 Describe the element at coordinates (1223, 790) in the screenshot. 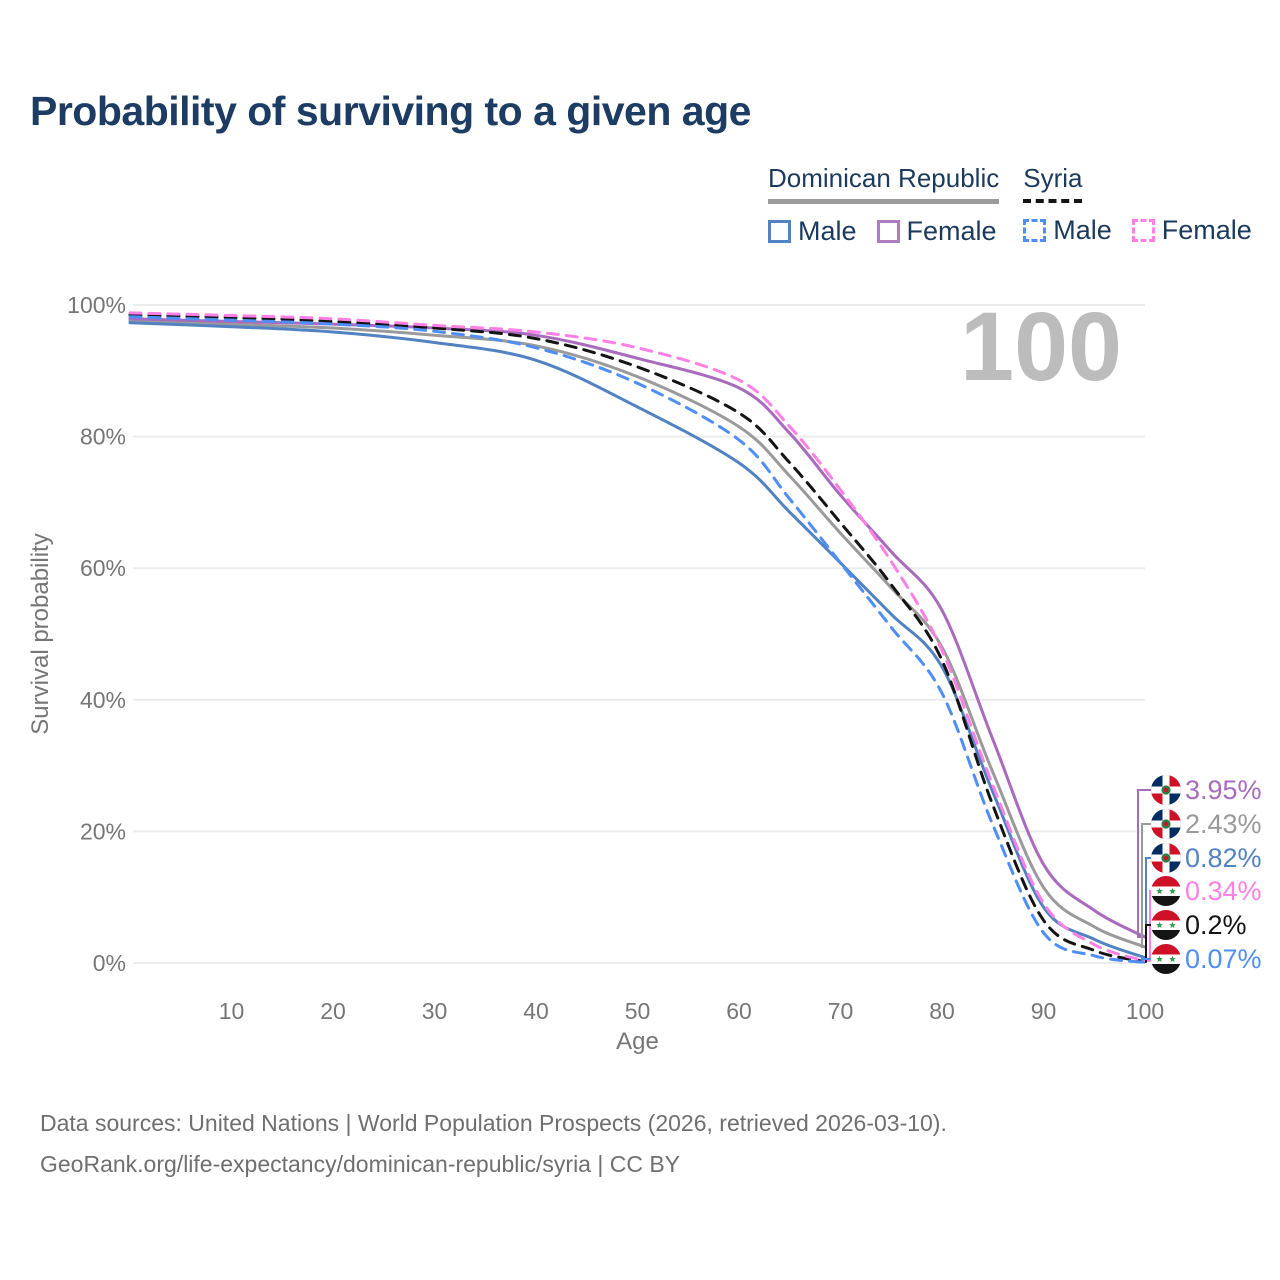

I see `end-label-value-dr-female: 3.95%` at that location.